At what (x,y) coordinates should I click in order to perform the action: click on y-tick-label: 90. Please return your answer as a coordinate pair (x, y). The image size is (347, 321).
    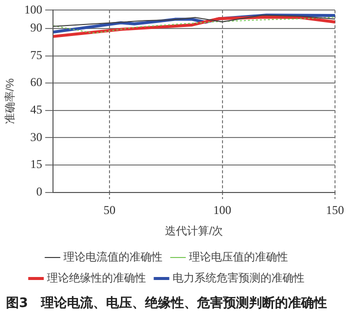
    Looking at the image, I should click on (36, 27).